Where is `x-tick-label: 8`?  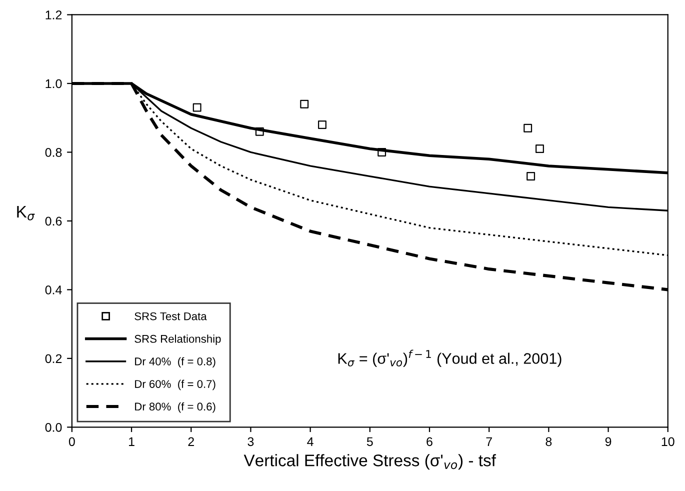 x-tick-label: 8 is located at coordinates (549, 441).